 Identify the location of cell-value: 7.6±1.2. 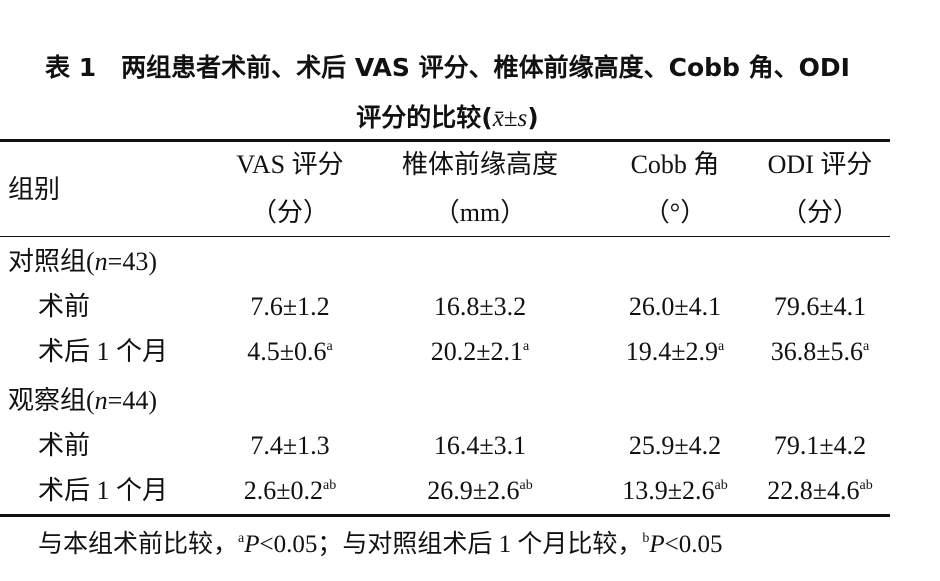
(290, 306).